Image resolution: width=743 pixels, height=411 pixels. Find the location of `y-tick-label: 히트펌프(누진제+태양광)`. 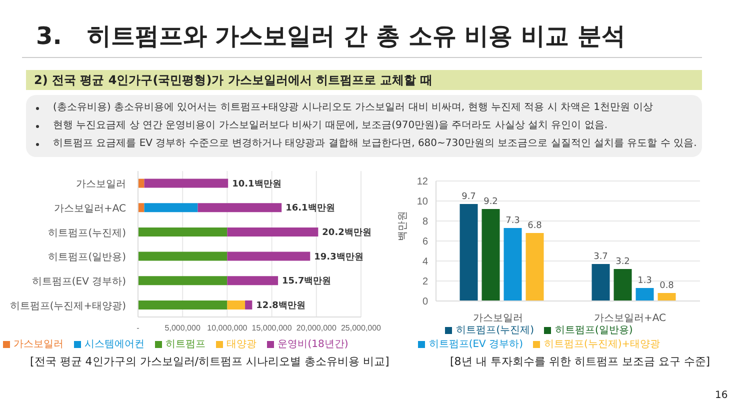

y-tick-label: 히트펌프(누진제+태양광) is located at coordinates (68, 306).